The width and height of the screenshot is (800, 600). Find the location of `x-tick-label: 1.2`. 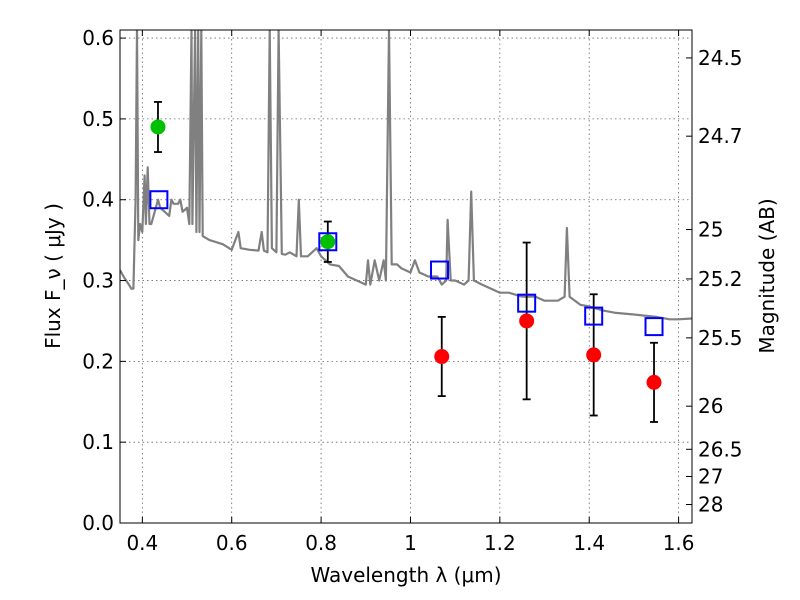

x-tick-label: 1.2 is located at coordinates (500, 543).